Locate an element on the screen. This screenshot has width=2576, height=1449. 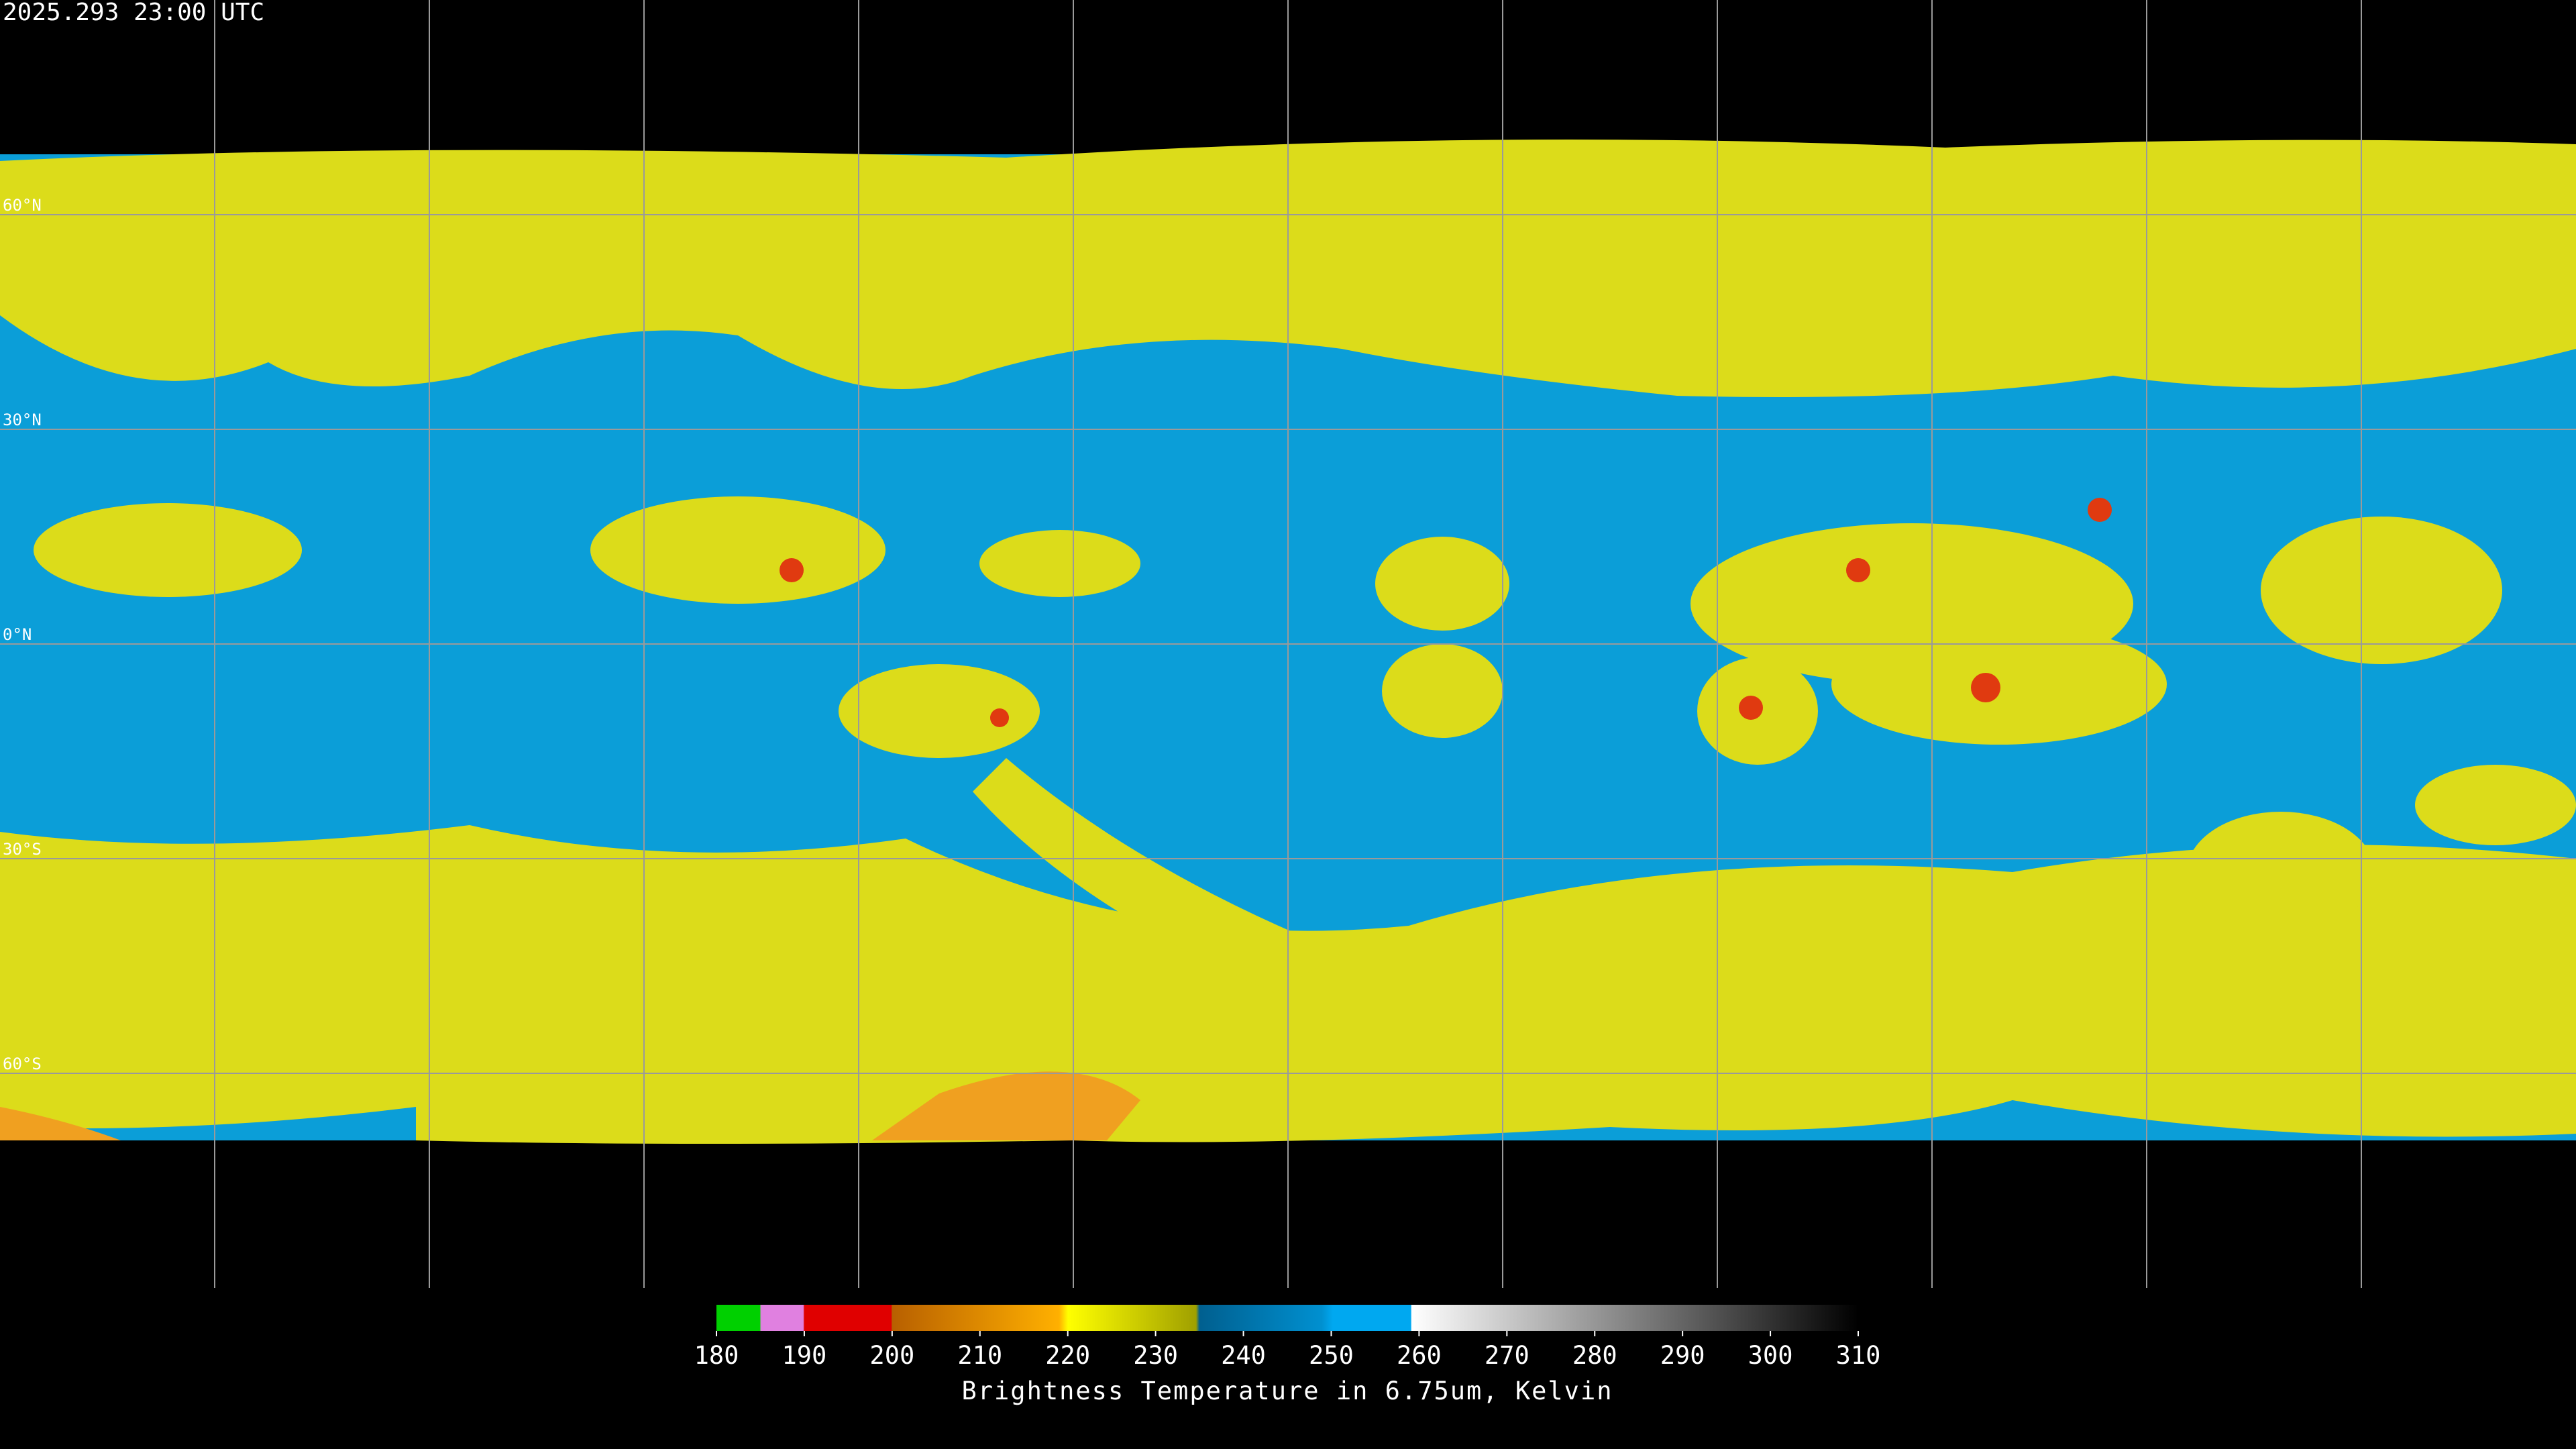
colorbar-tick-label: 240 is located at coordinates (1243, 1355).